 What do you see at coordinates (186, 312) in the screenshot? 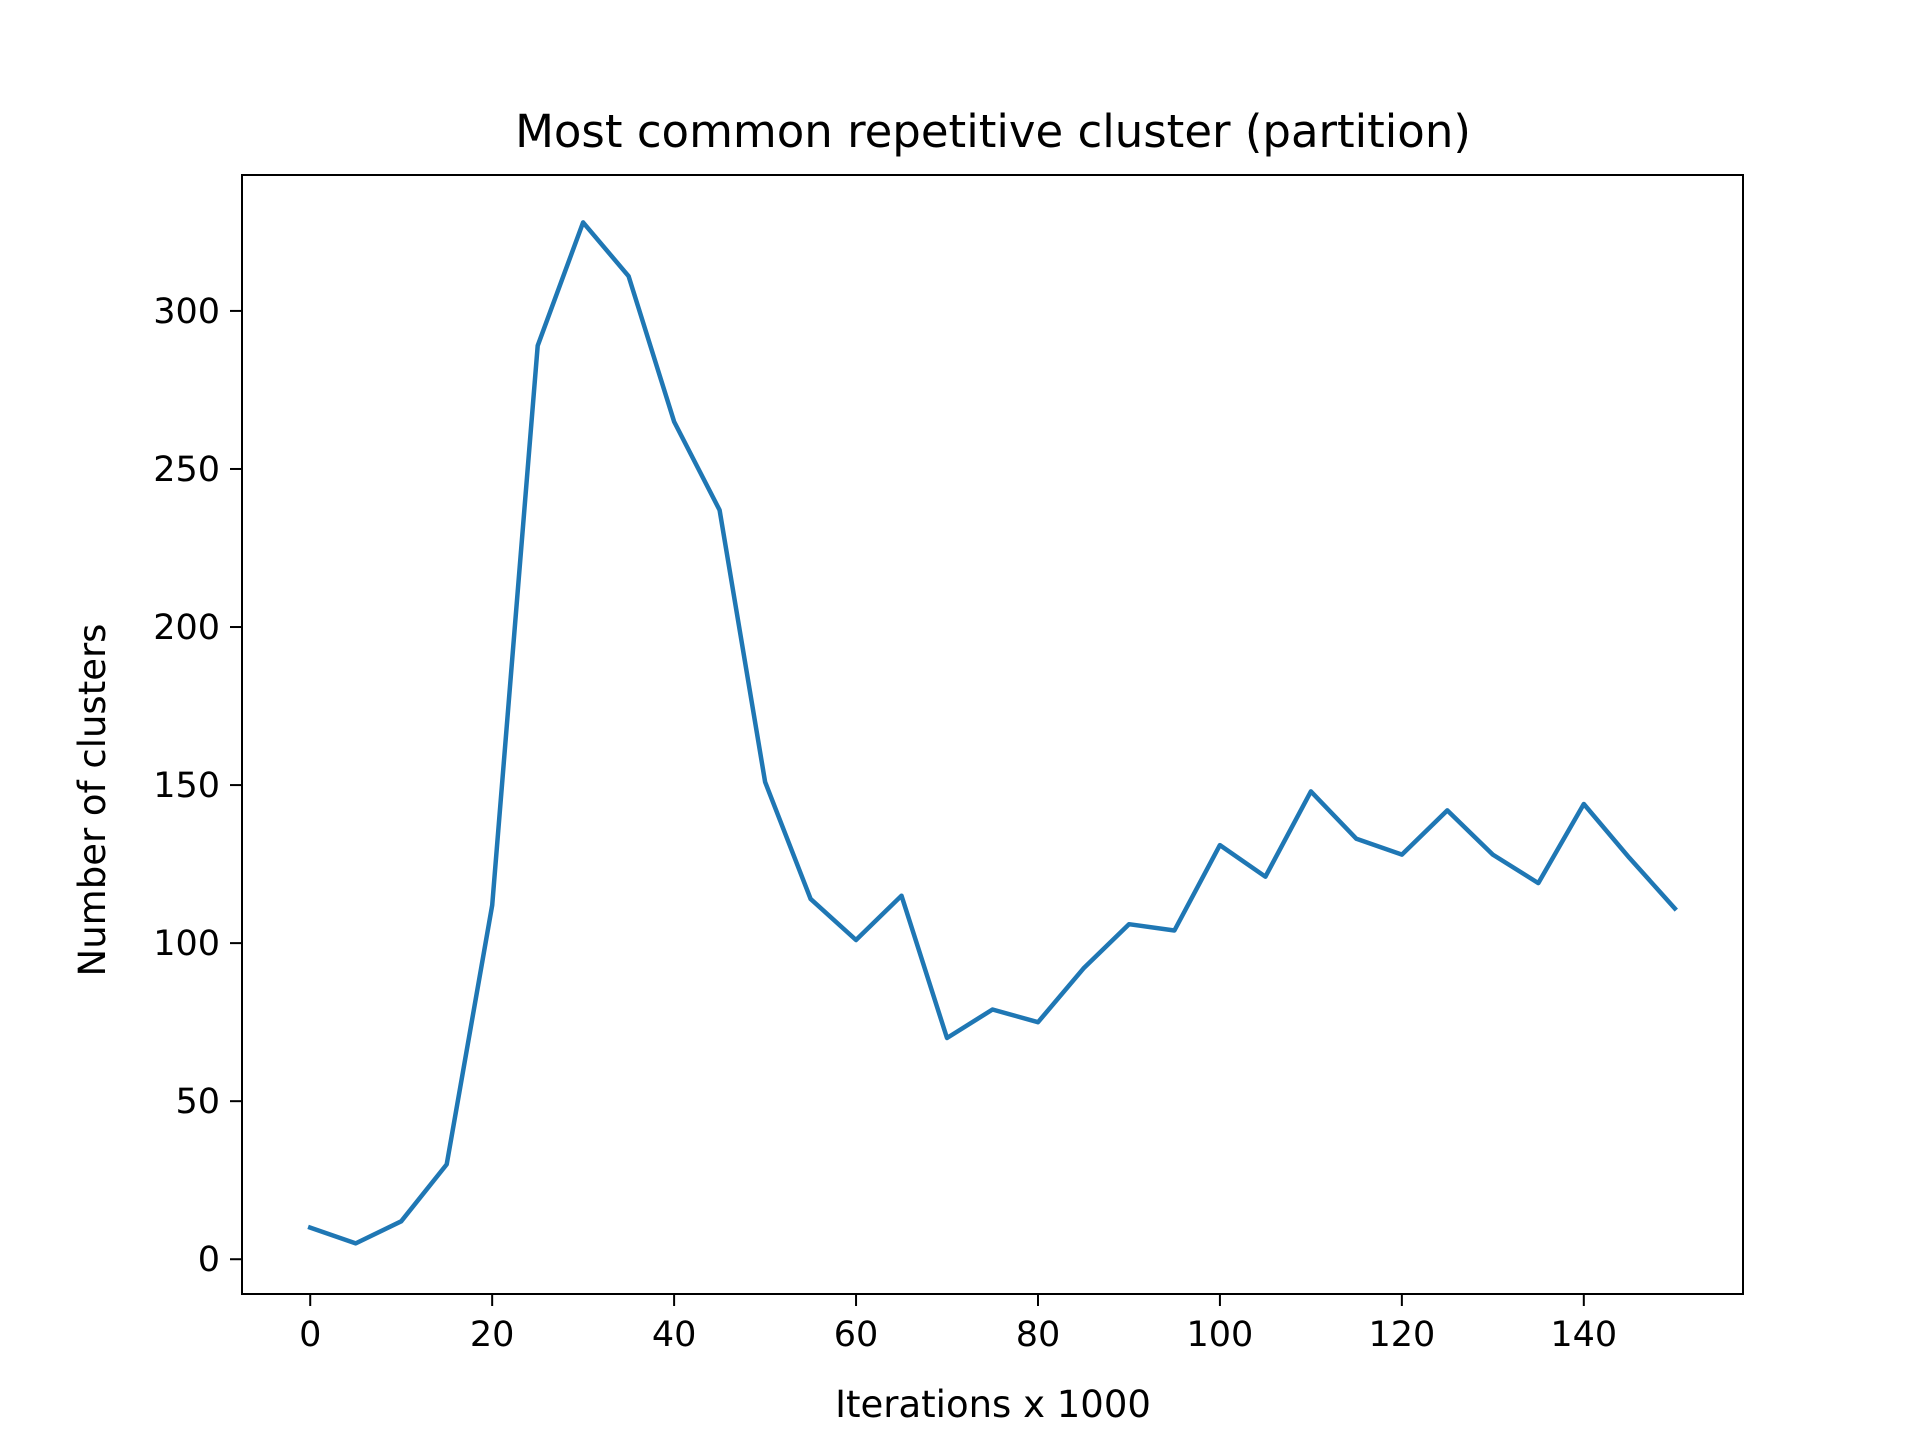
I see `y-tick-label: 300` at bounding box center [186, 312].